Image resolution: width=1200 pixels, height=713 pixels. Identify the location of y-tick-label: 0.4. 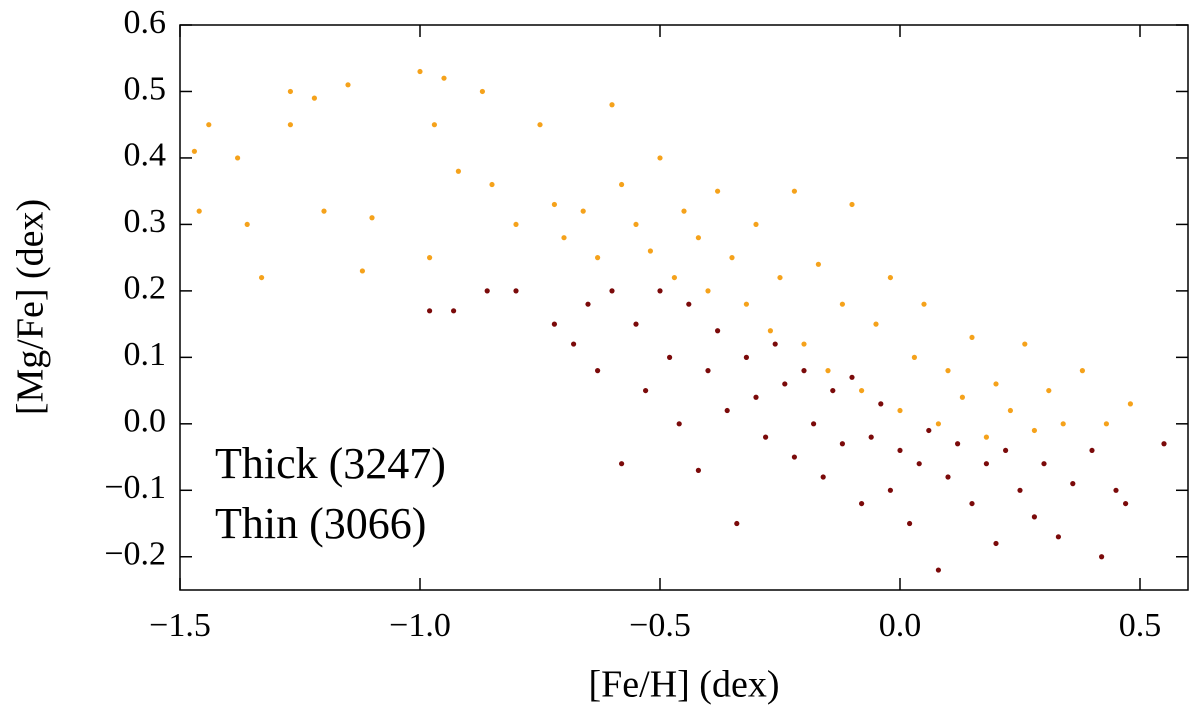
(145, 155).